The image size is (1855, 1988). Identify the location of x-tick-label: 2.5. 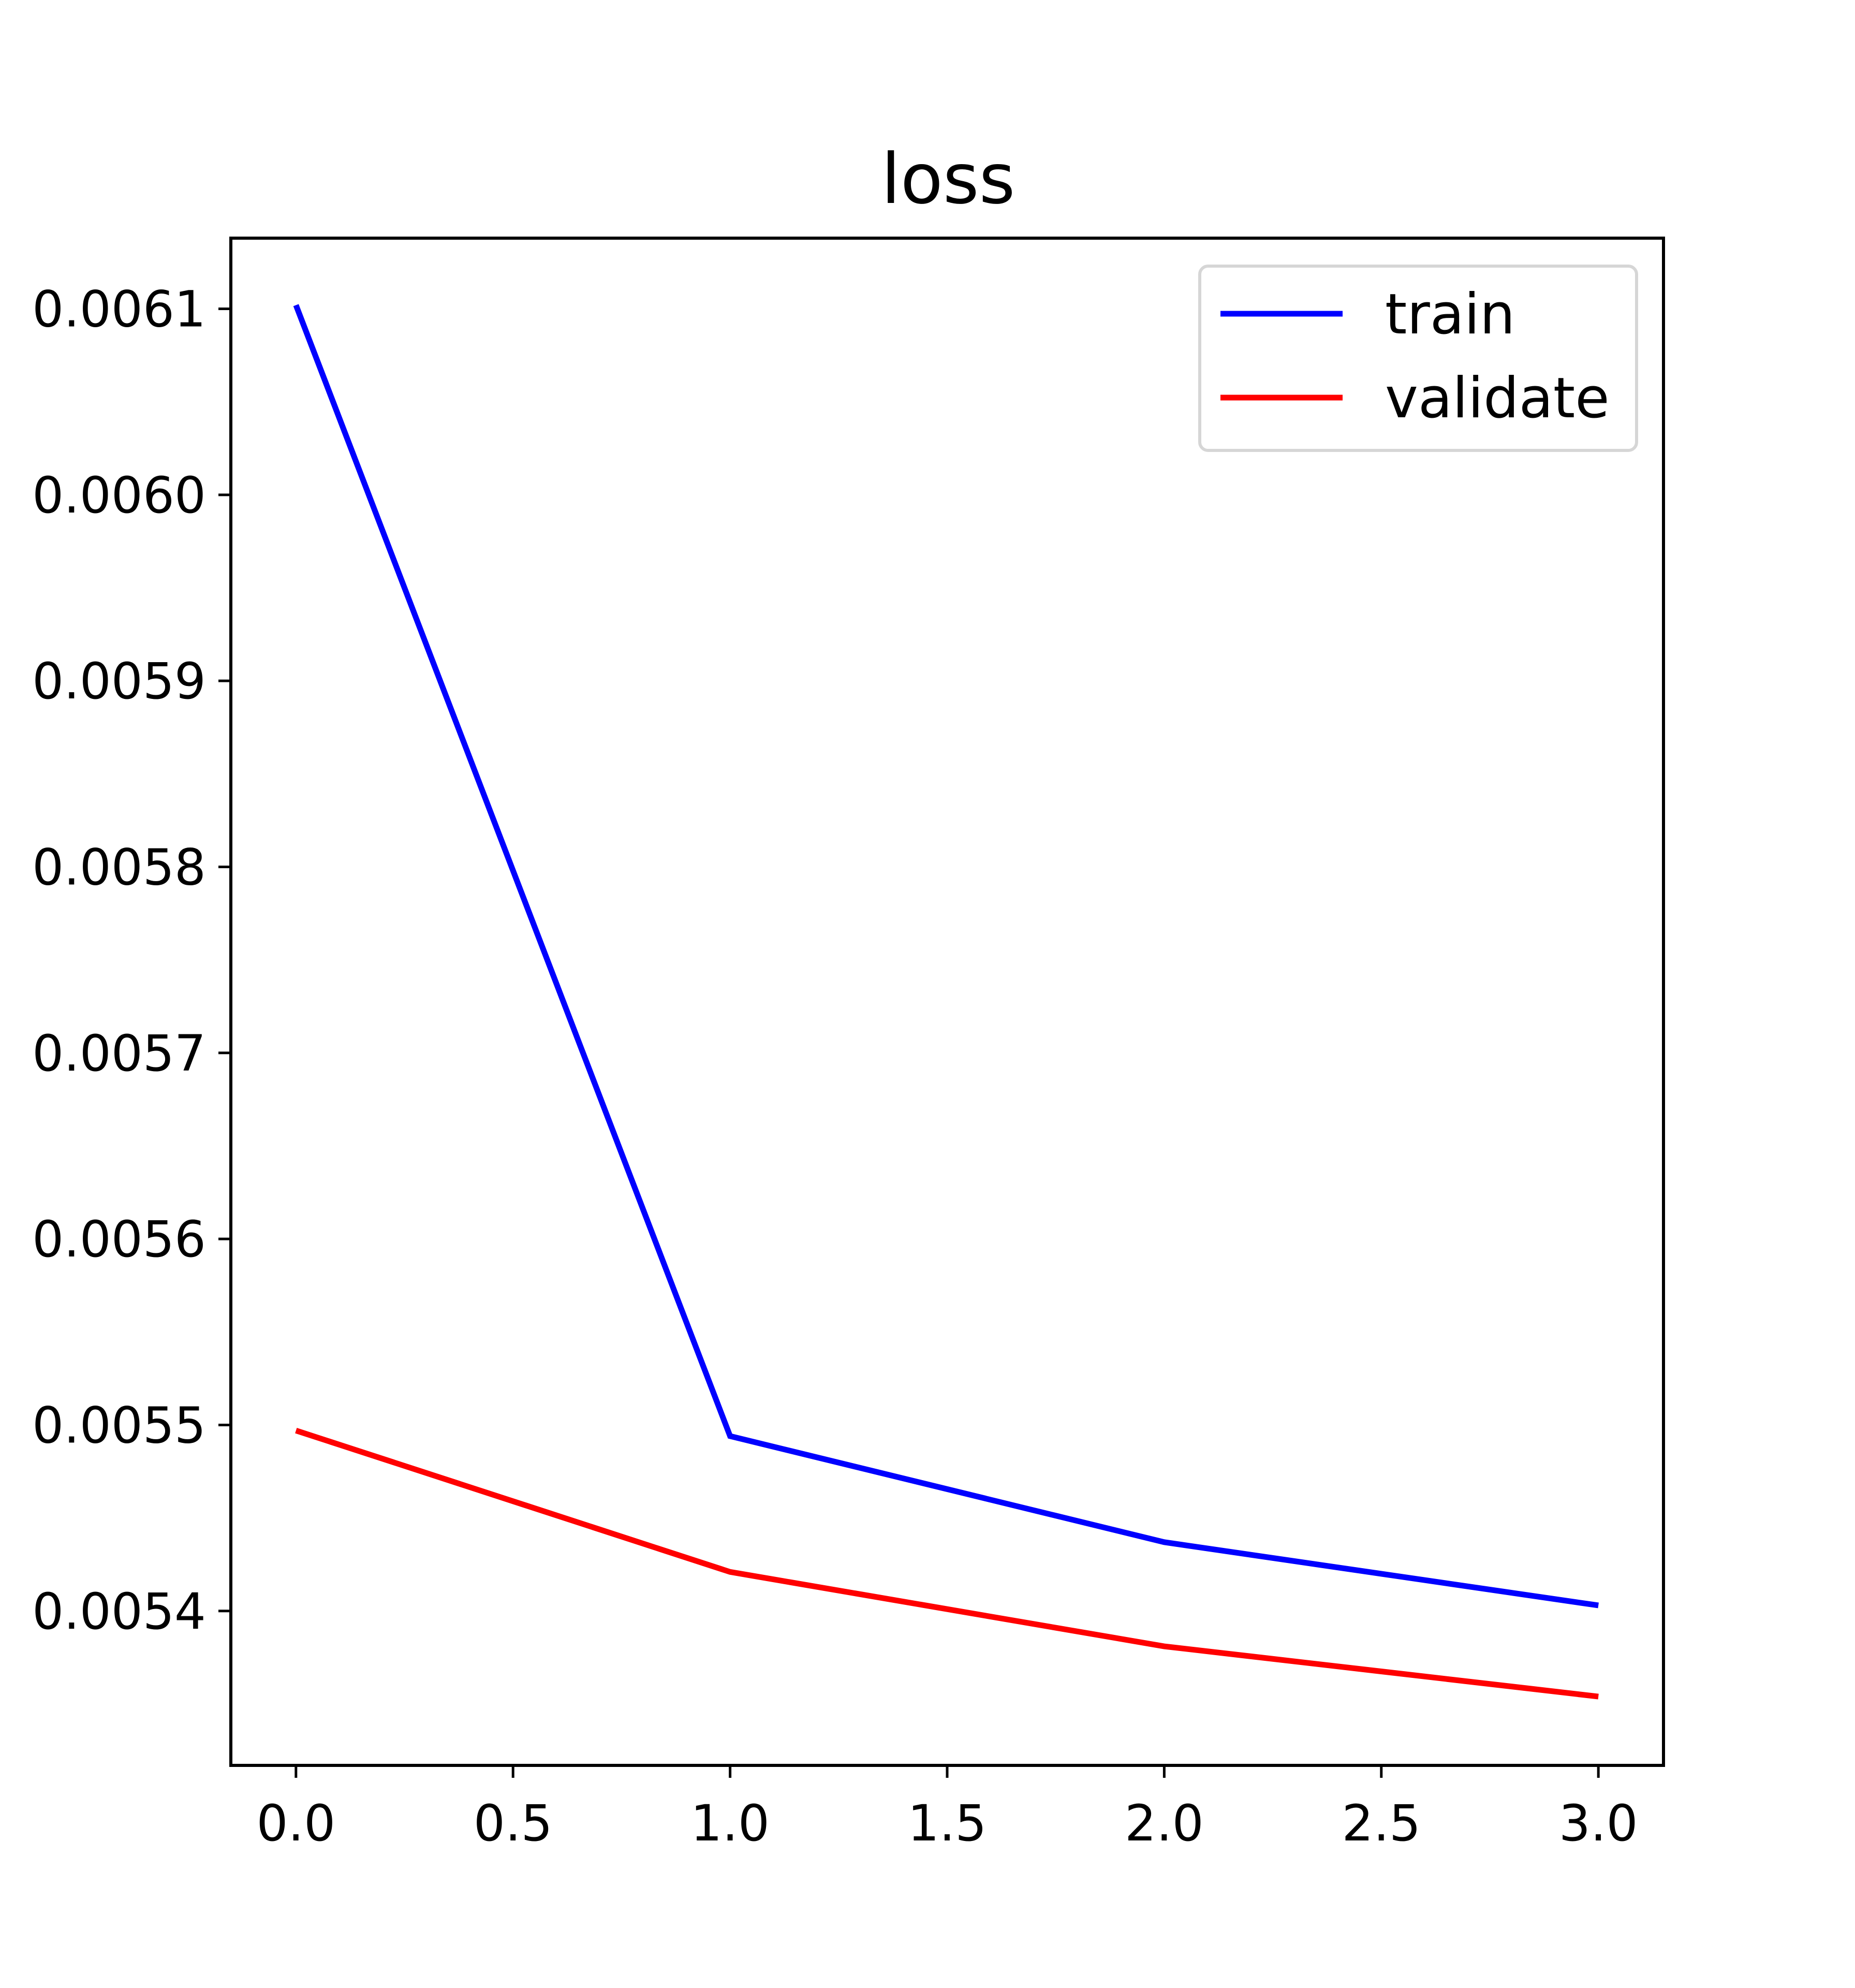
(1381, 1823).